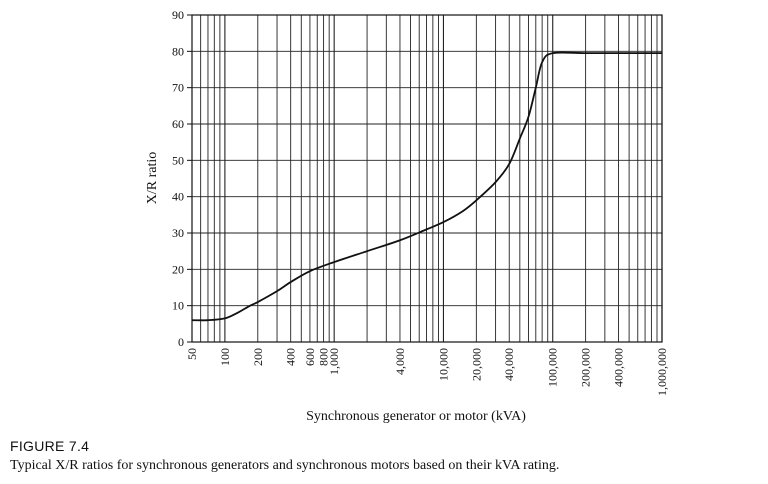 This screenshot has height=484, width=768. I want to click on x-axis-title: Synchronous generator or motor (kVA), so click(416, 416).